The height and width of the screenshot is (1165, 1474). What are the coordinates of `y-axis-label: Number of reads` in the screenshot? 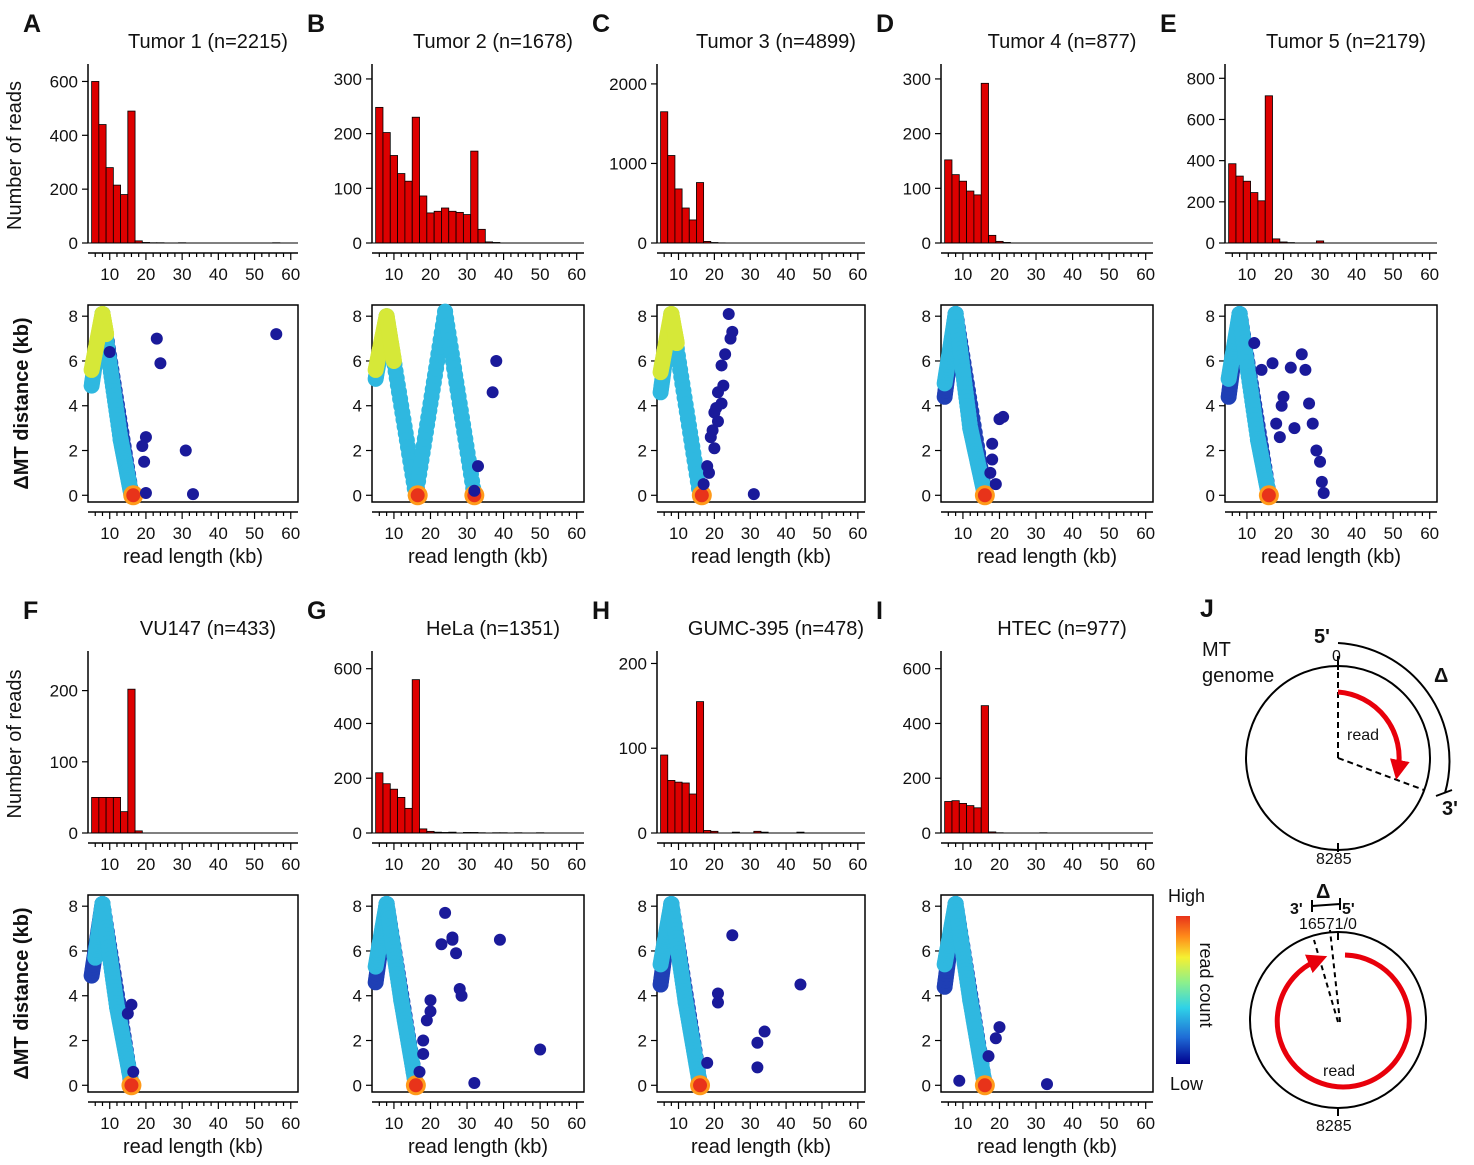 It's located at (15, 744).